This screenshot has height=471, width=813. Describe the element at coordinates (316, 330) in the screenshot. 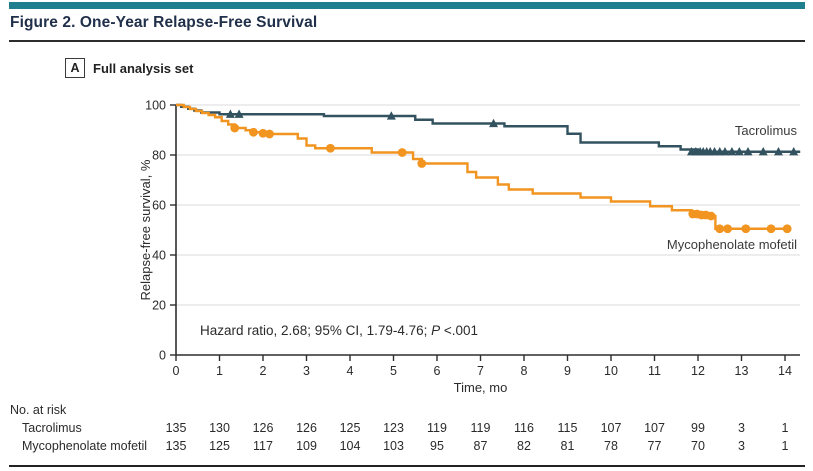

I see `hazard-ratio-text: Hazard ratio, 2.68; 95% CI, 1.79-4.76;` at that location.